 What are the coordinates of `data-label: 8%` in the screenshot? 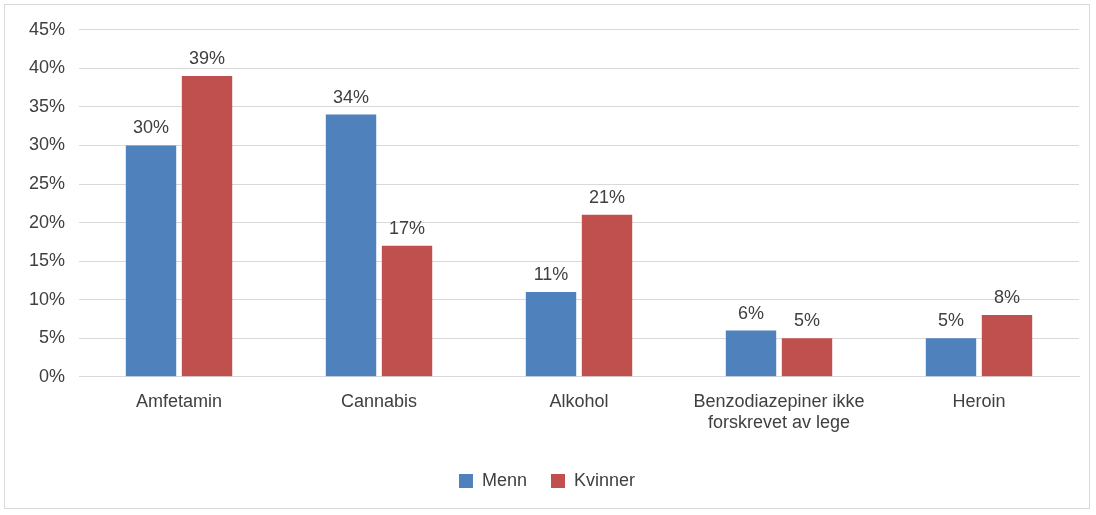 It's located at (1007, 297).